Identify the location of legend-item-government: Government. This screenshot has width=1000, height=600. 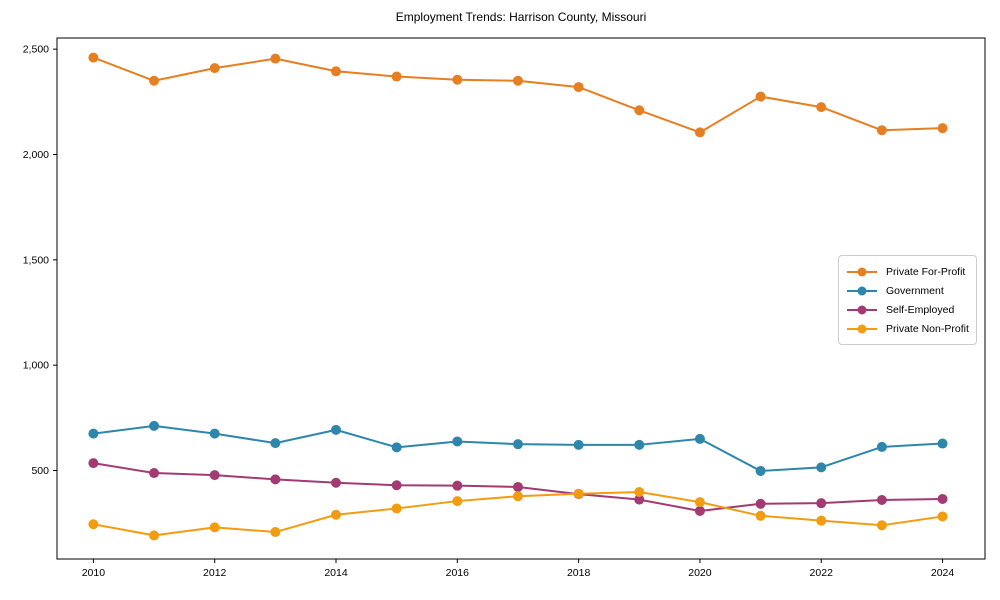
(907, 290).